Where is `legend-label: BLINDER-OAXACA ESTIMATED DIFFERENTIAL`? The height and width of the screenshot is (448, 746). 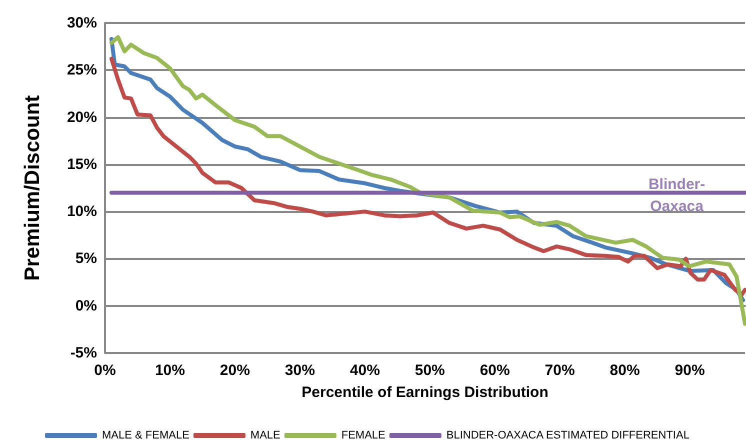 legend-label: BLINDER-OAXACA ESTIMATED DIFFERENTIAL is located at coordinates (568, 436).